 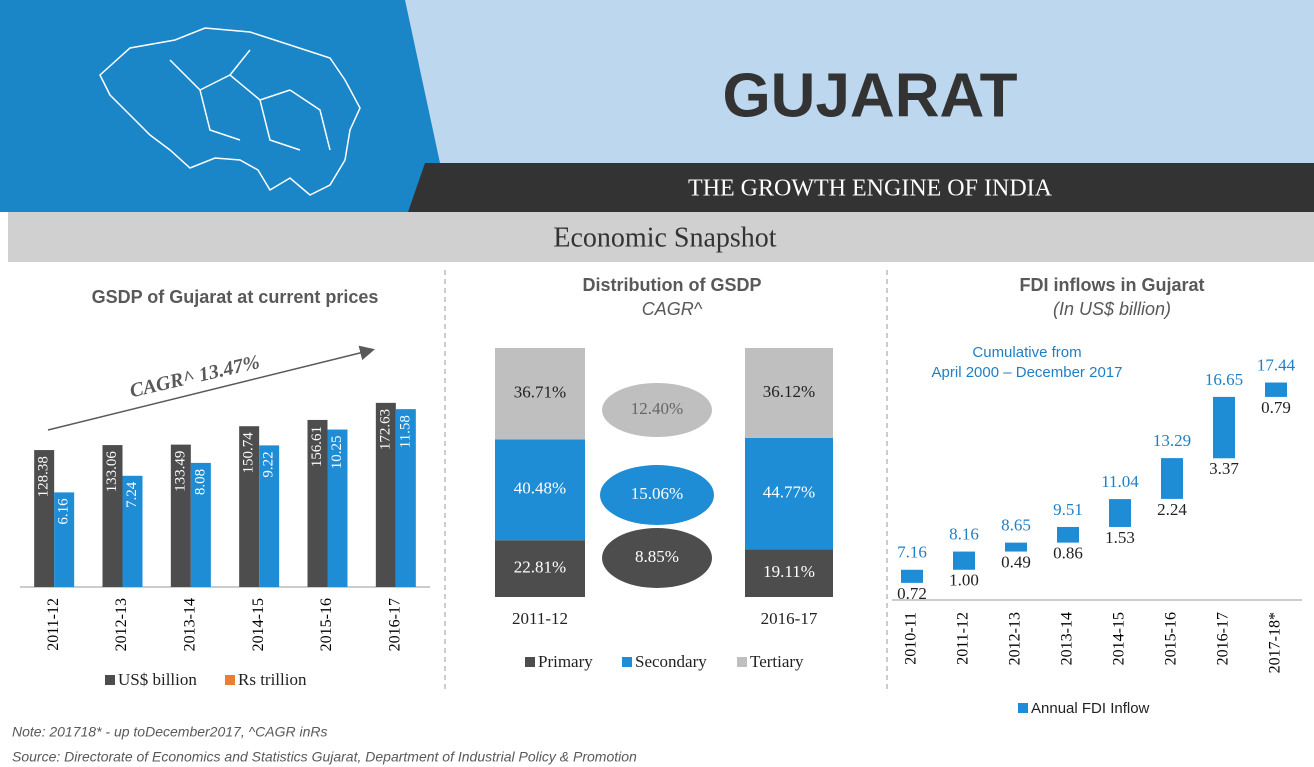 I want to click on cagr-label: 8.85%, so click(x=657, y=556).